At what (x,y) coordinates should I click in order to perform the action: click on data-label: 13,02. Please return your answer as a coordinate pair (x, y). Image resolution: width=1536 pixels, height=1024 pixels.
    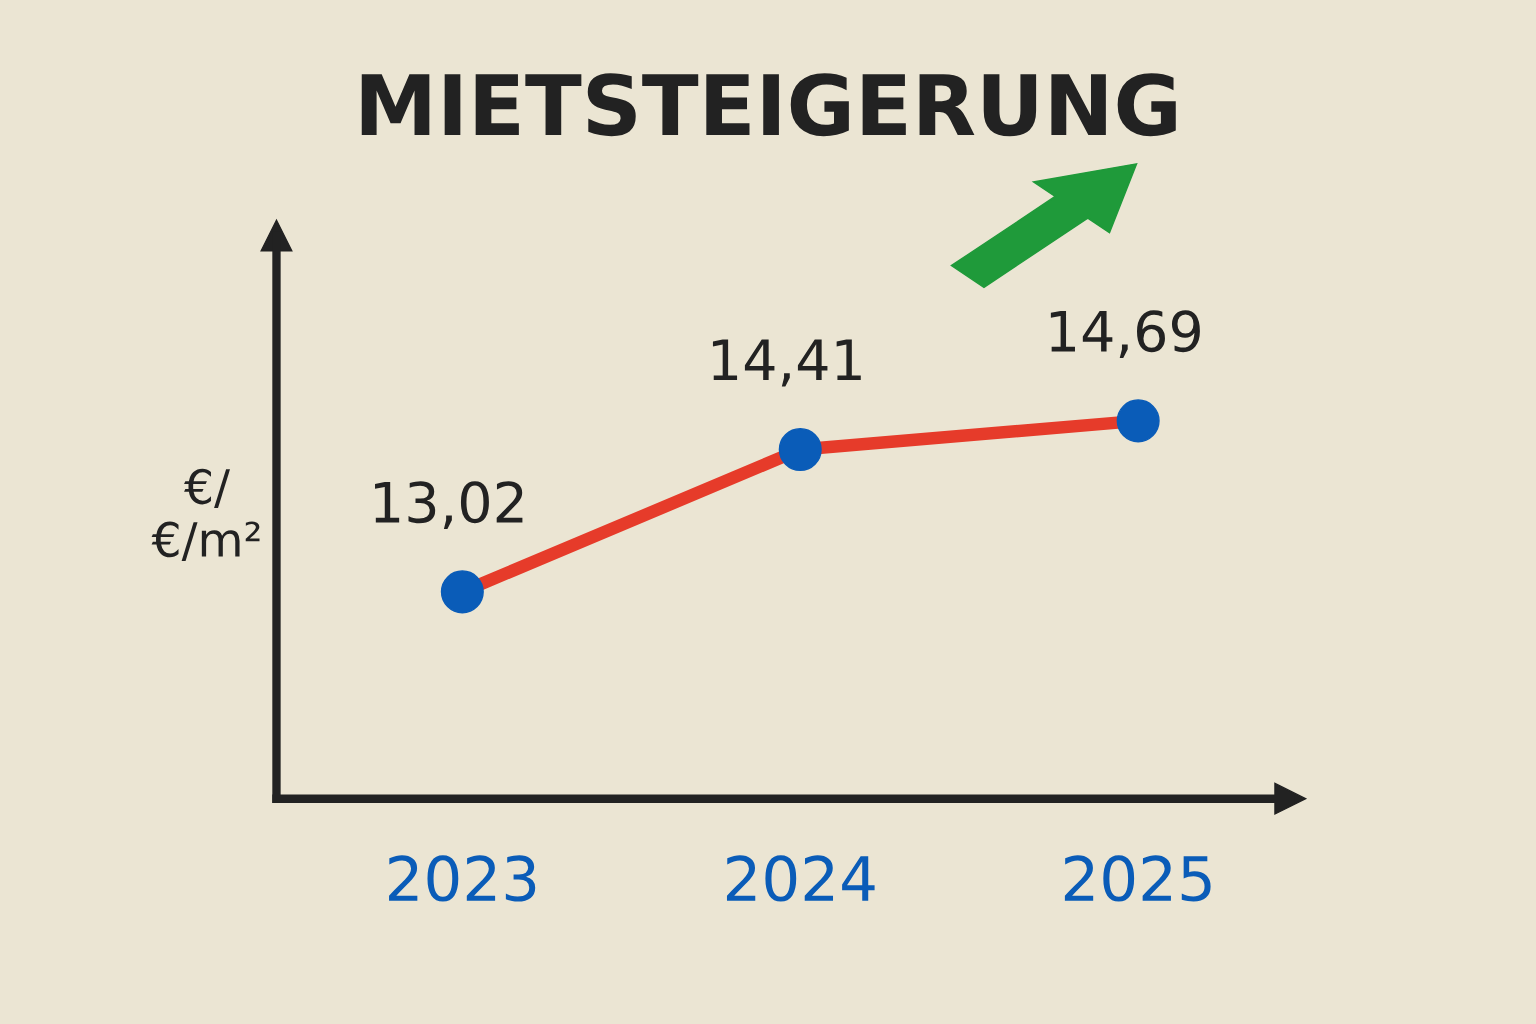
    Looking at the image, I should click on (449, 505).